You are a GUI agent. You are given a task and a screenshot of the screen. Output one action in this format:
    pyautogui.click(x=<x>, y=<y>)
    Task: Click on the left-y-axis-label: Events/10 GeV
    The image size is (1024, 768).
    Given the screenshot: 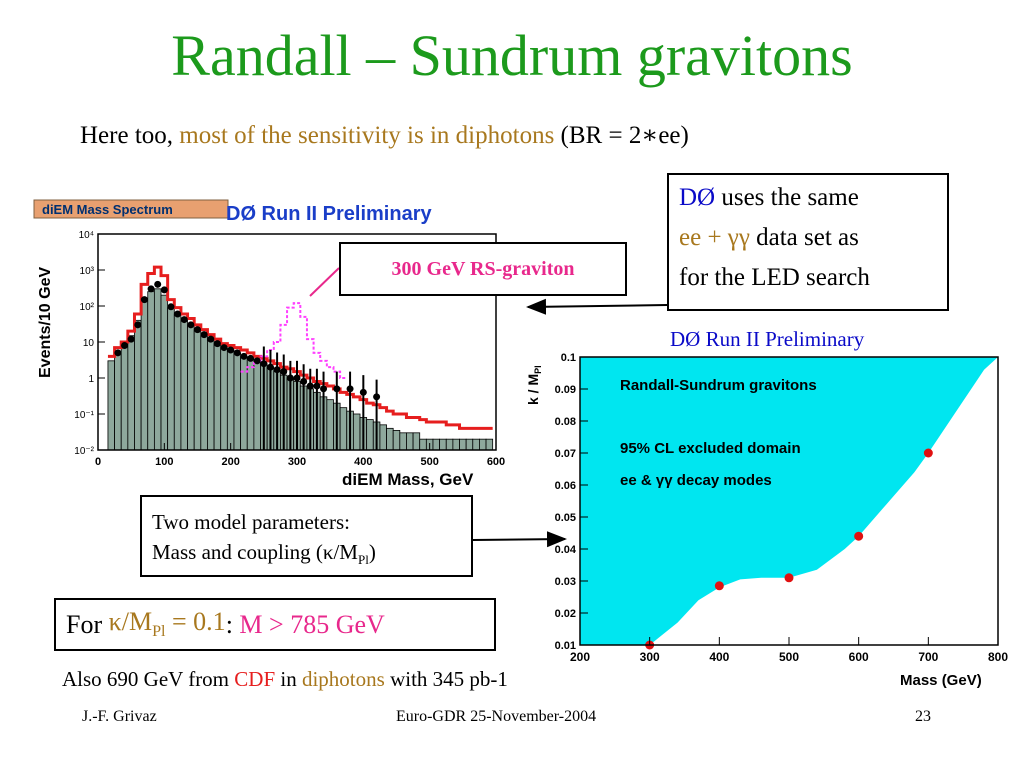 What is the action you would take?
    pyautogui.click(x=45, y=323)
    